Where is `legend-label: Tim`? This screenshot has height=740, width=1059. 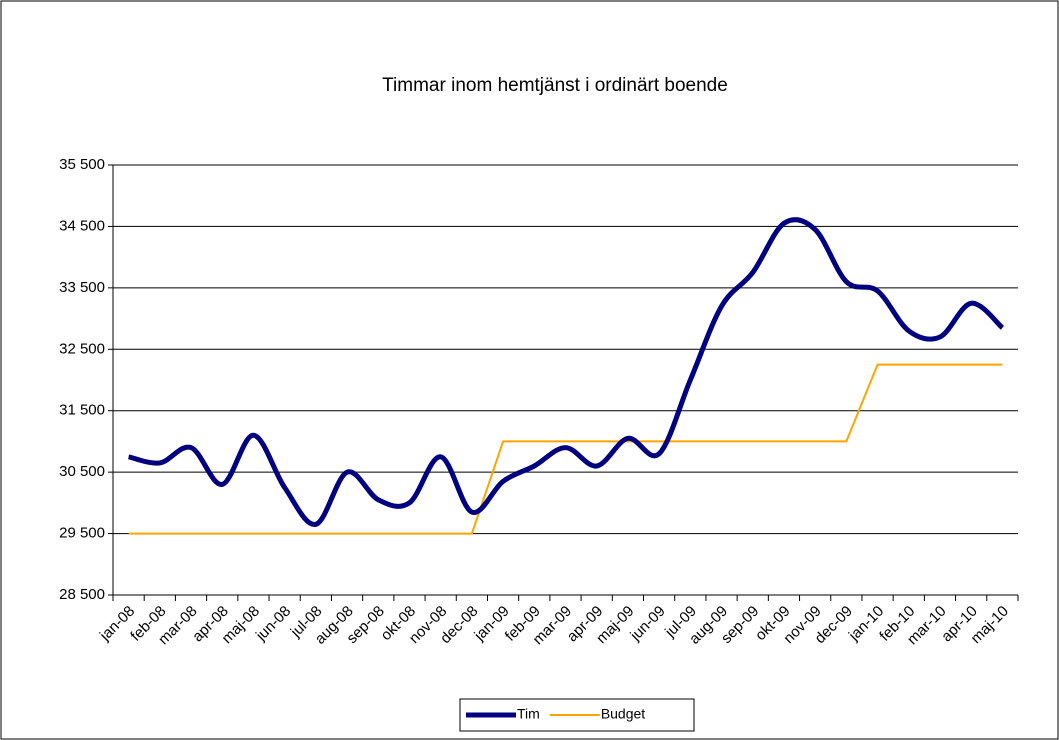 legend-label: Tim is located at coordinates (528, 714).